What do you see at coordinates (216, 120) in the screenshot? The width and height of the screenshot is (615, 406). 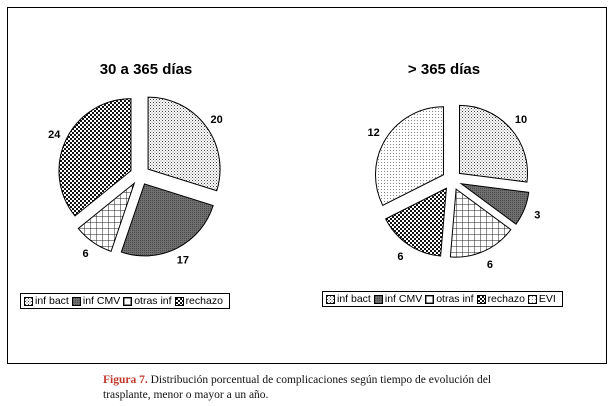 I see `data-label: 20` at bounding box center [216, 120].